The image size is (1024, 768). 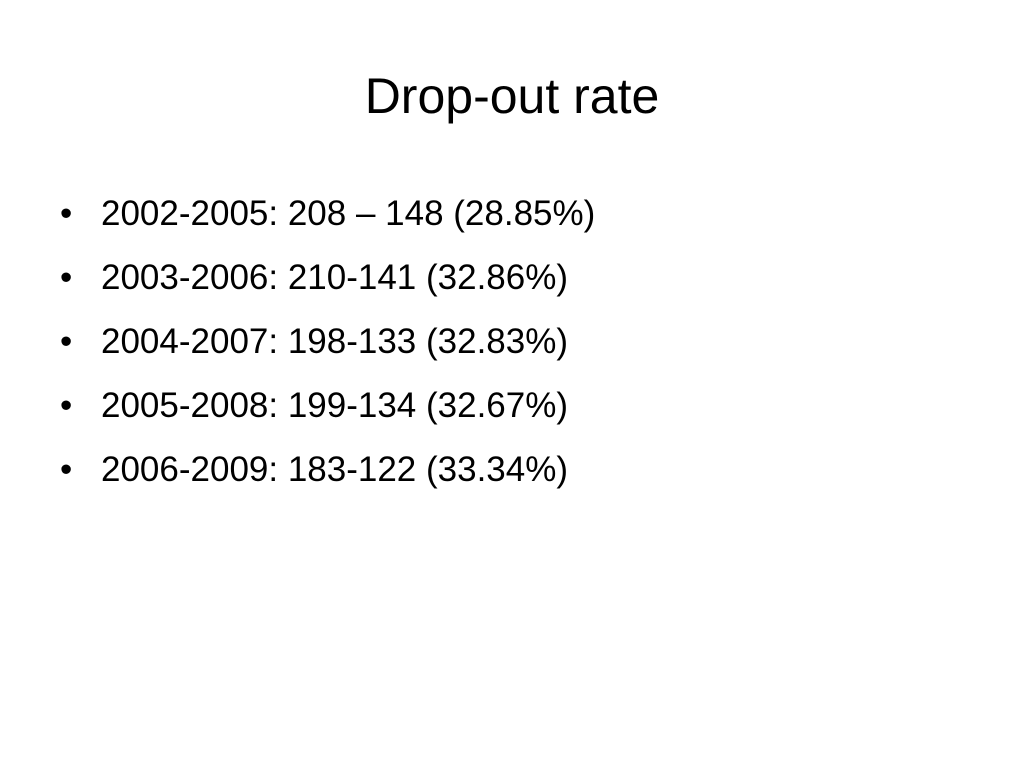 I want to click on bullet-item-5: • 2006-2009: 183-122 (33.34%), so click(x=327, y=477).